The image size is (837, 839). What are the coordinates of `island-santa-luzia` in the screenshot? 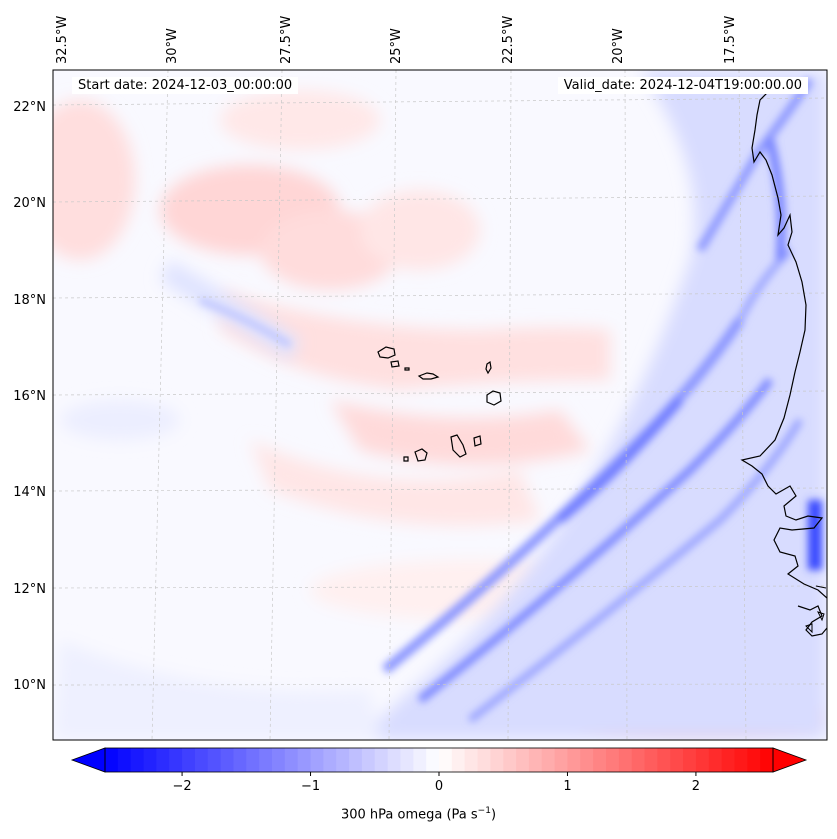 It's located at (407, 369).